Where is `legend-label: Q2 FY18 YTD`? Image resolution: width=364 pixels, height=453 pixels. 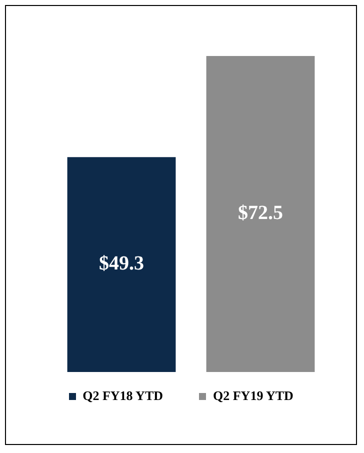
legend-label: Q2 FY18 YTD is located at coordinates (122, 396).